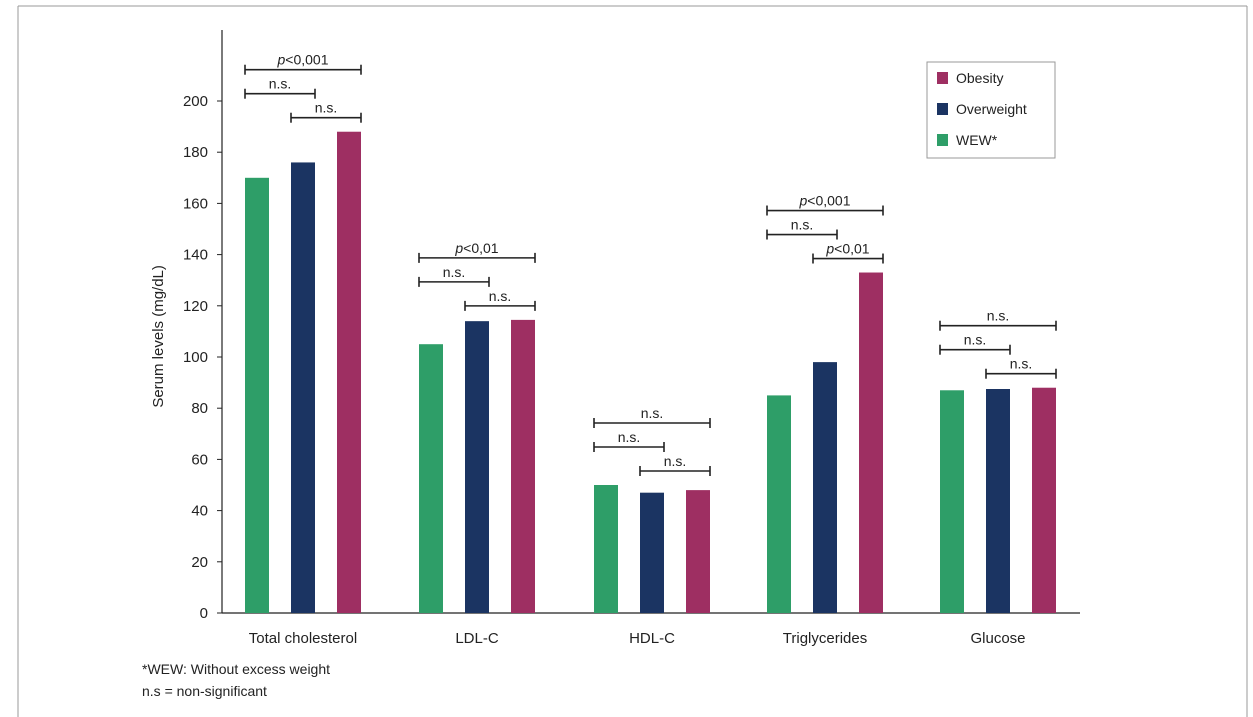 The width and height of the screenshot is (1253, 717). What do you see at coordinates (199, 459) in the screenshot?
I see `y-tick-label: 60` at bounding box center [199, 459].